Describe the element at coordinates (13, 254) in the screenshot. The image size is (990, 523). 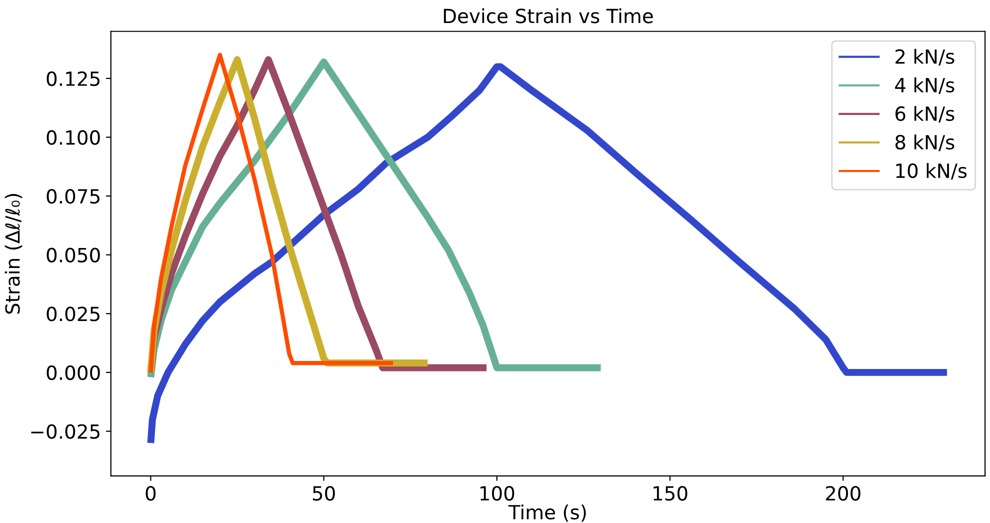
I see `y-axis-title: Strain (Δℓ/ℓ₀)` at that location.